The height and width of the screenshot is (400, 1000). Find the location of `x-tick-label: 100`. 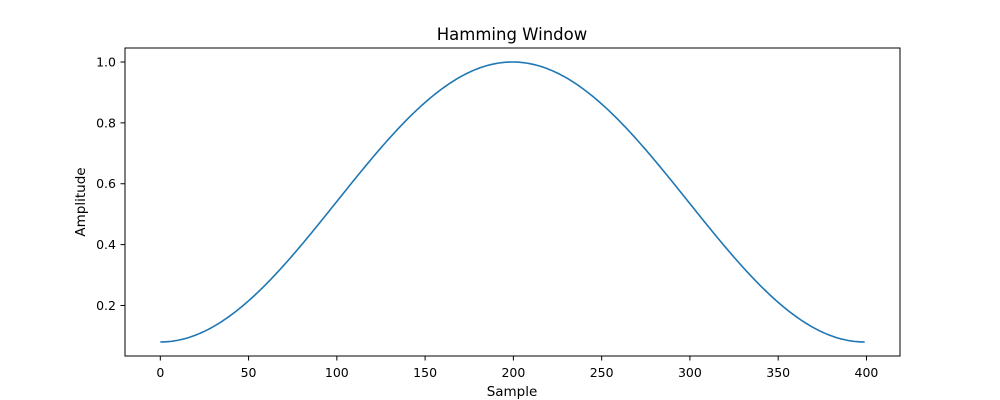

x-tick-label: 100 is located at coordinates (337, 372).